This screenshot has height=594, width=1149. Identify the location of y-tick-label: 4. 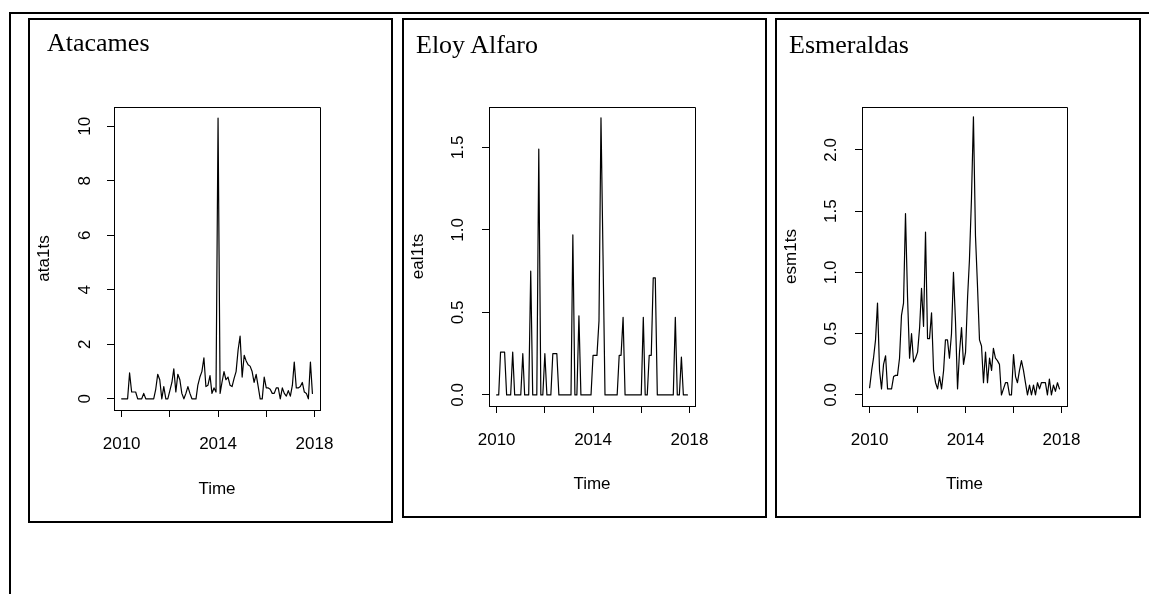
(85, 290).